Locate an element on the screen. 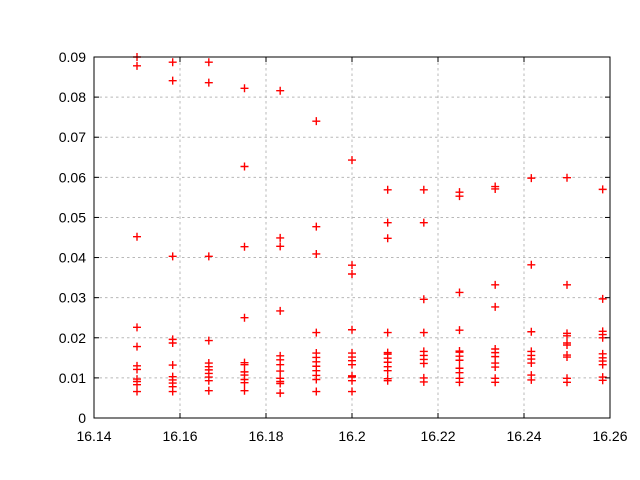  y-tick-label: 0.01 is located at coordinates (72, 378).